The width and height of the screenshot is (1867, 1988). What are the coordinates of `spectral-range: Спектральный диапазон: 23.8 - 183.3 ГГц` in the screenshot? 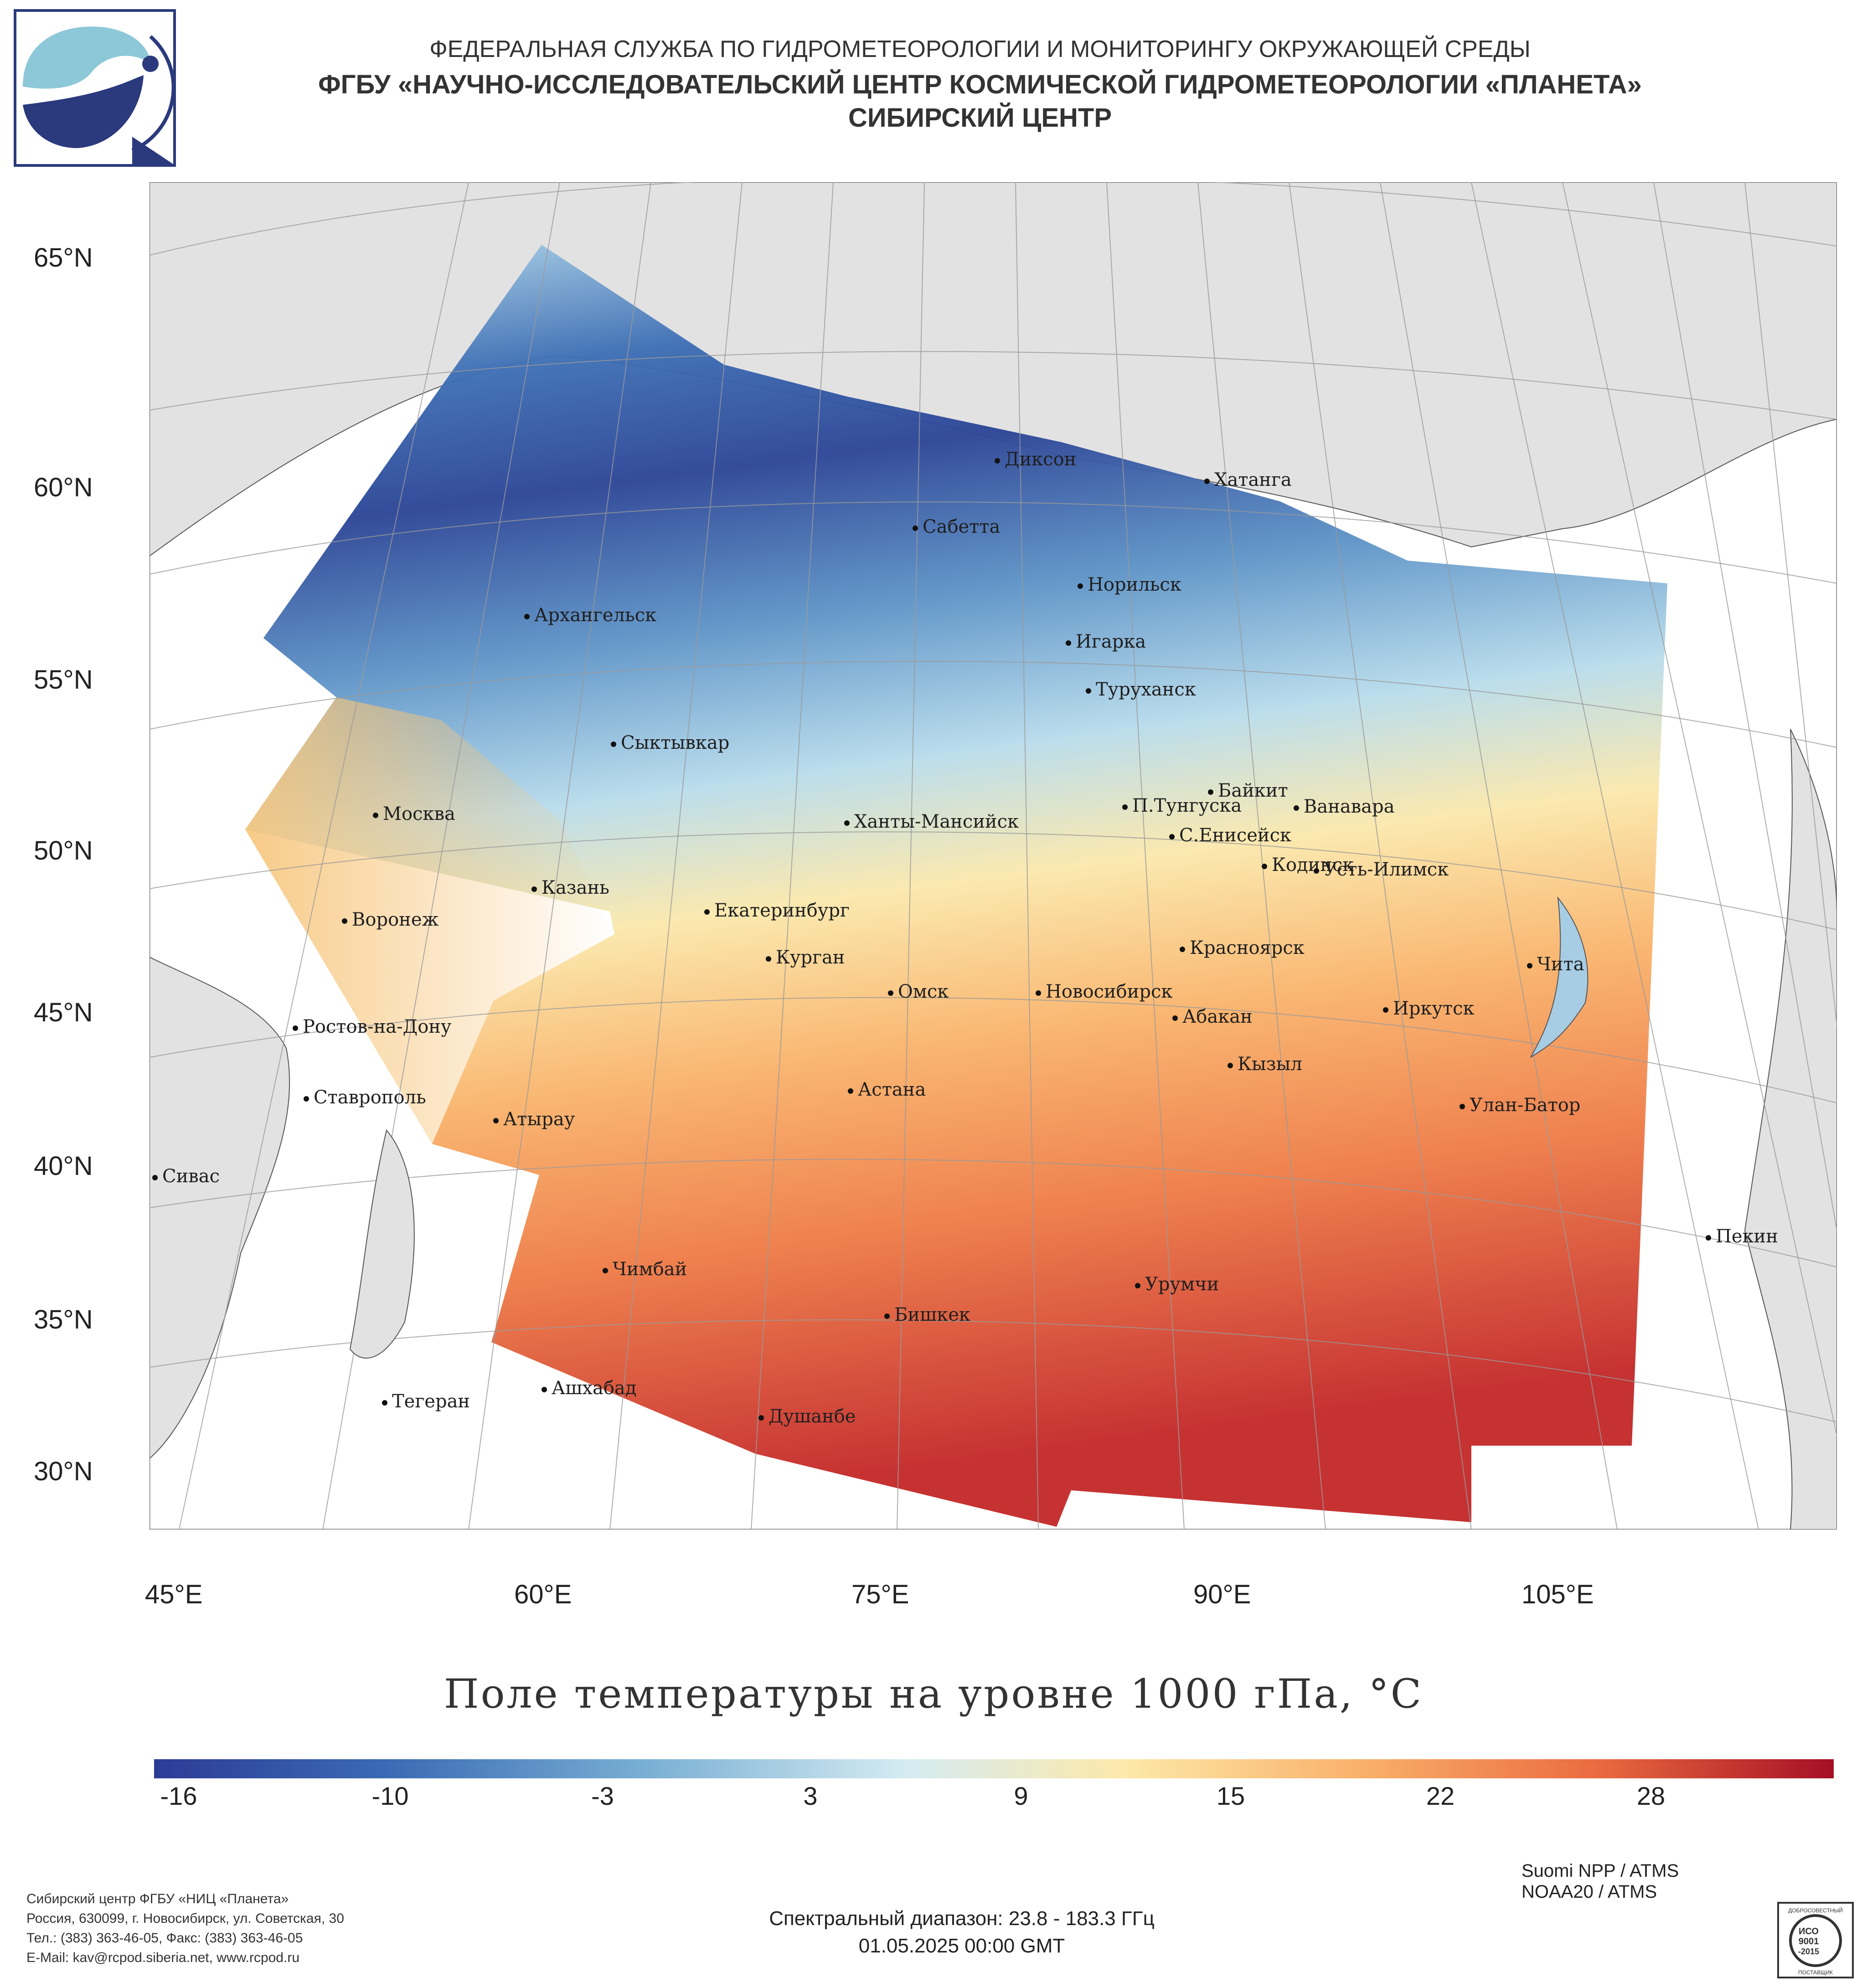 It's located at (962, 1918).